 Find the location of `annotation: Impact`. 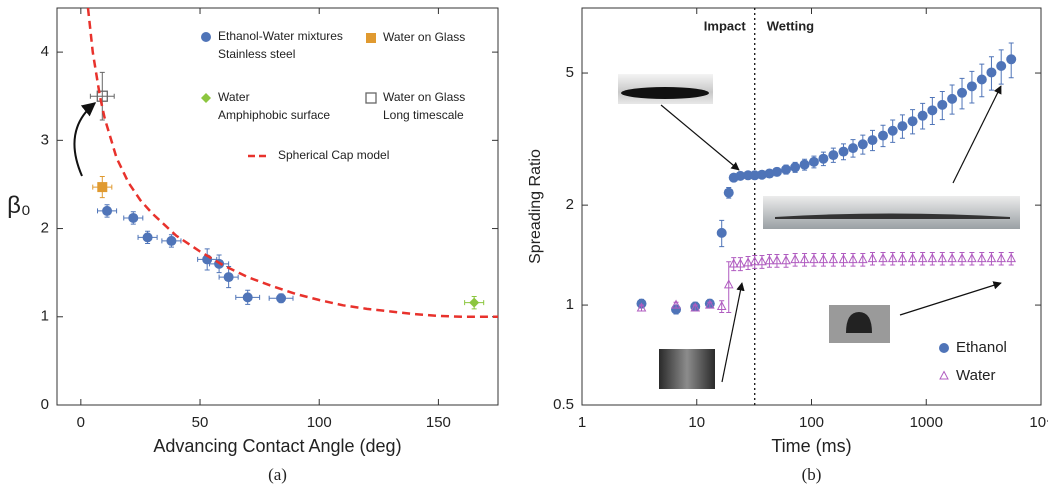

annotation: Impact is located at coordinates (725, 25).